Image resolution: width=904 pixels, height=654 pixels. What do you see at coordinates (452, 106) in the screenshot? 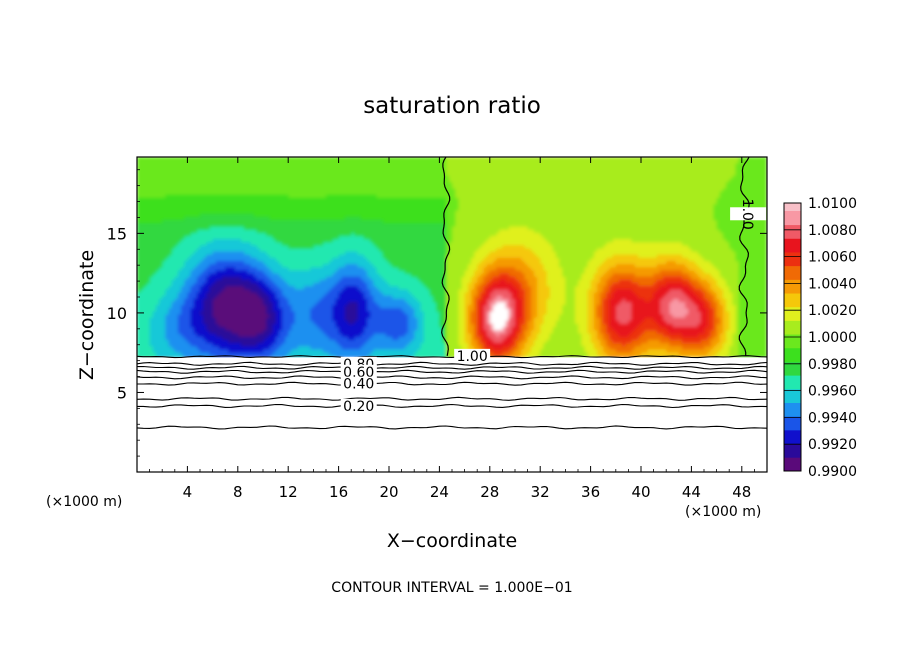
I see `chart-title: saturation ratio` at bounding box center [452, 106].